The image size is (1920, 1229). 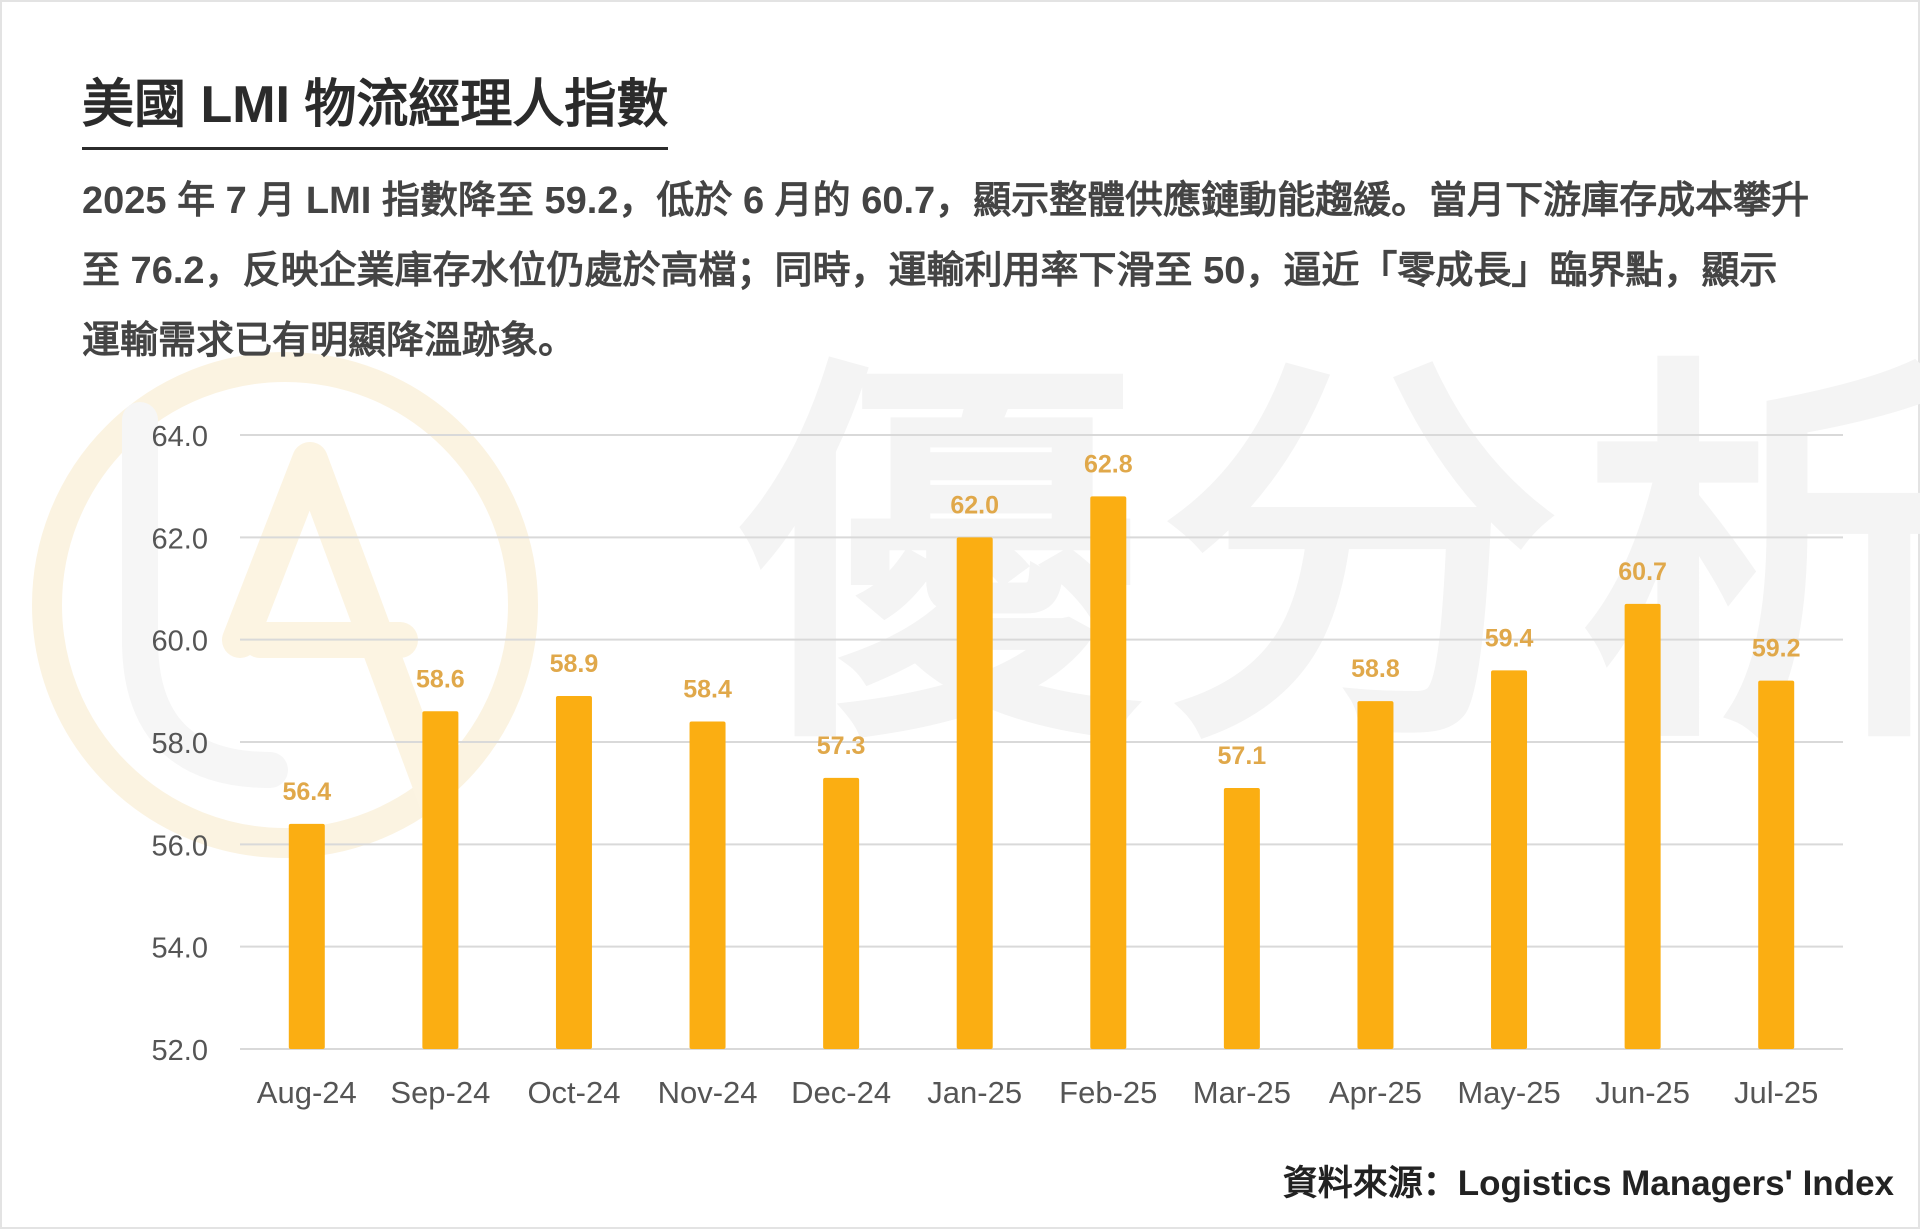 What do you see at coordinates (573, 1092) in the screenshot?
I see `x-tick-label: Oct-24` at bounding box center [573, 1092].